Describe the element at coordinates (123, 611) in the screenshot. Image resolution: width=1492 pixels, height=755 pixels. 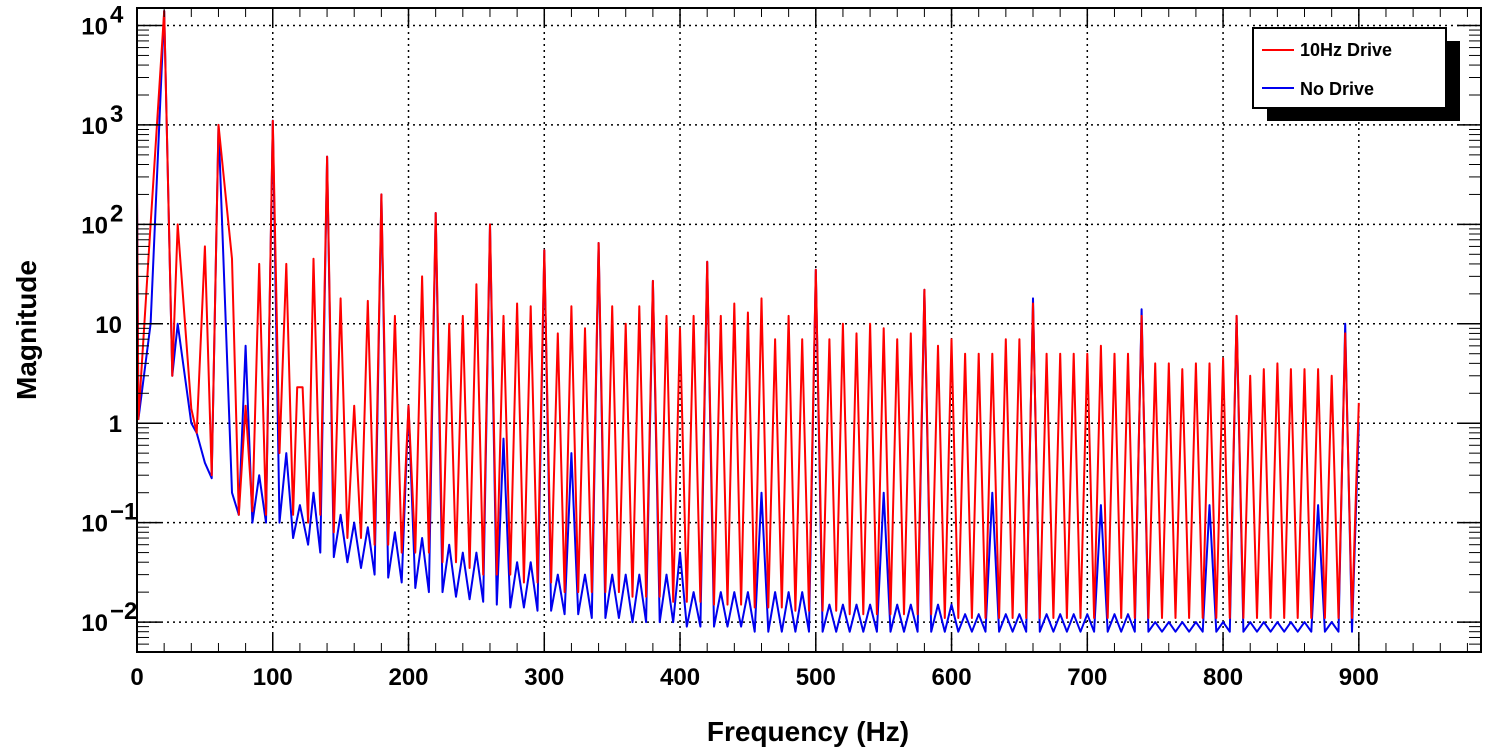
I see `y-tick-exponent: −2` at that location.